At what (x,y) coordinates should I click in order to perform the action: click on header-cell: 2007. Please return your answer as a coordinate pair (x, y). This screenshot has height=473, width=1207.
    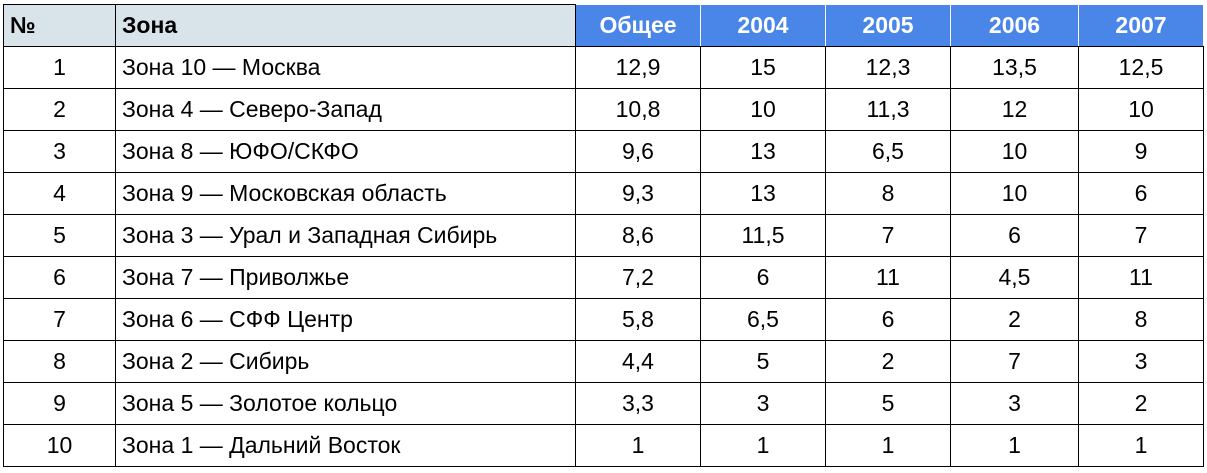
    Looking at the image, I should click on (1141, 25).